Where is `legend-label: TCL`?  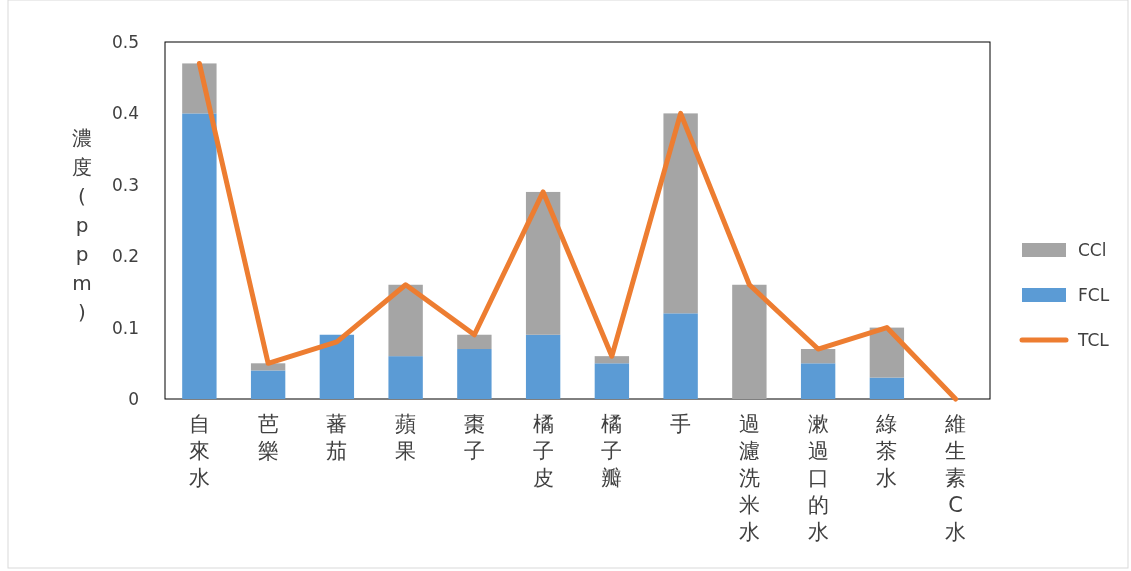
legend-label: TCL is located at coordinates (1093, 340).